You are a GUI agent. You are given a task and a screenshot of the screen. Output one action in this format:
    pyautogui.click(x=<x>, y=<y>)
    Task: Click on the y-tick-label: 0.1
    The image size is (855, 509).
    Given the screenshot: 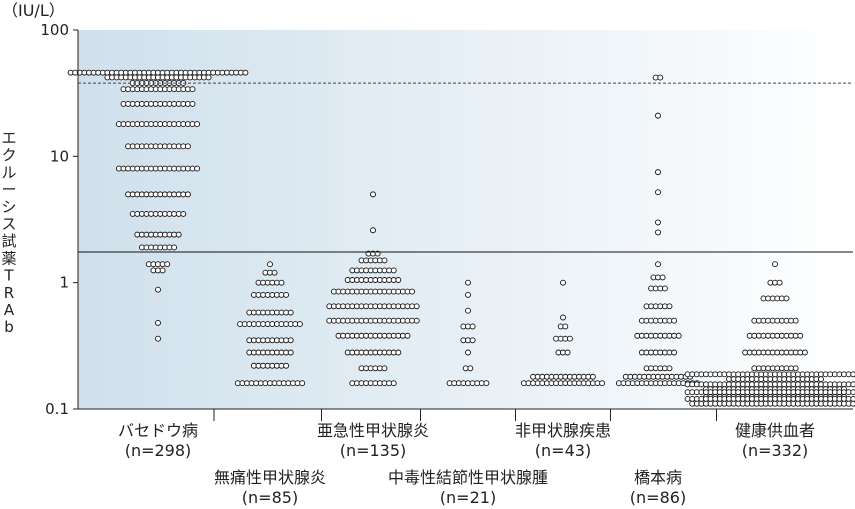 What is the action you would take?
    pyautogui.click(x=57, y=409)
    